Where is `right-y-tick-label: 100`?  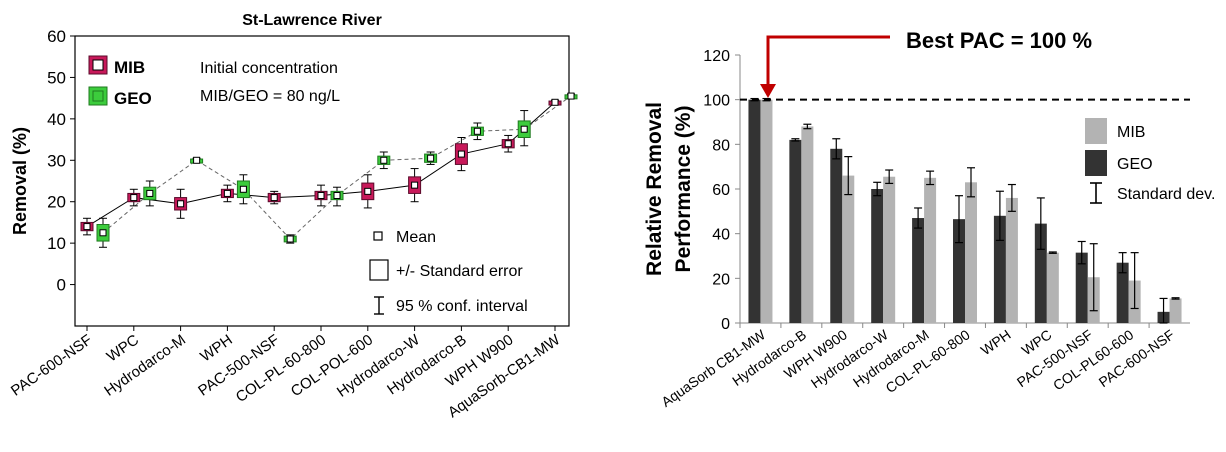 right-y-tick-label: 100 is located at coordinates (716, 101).